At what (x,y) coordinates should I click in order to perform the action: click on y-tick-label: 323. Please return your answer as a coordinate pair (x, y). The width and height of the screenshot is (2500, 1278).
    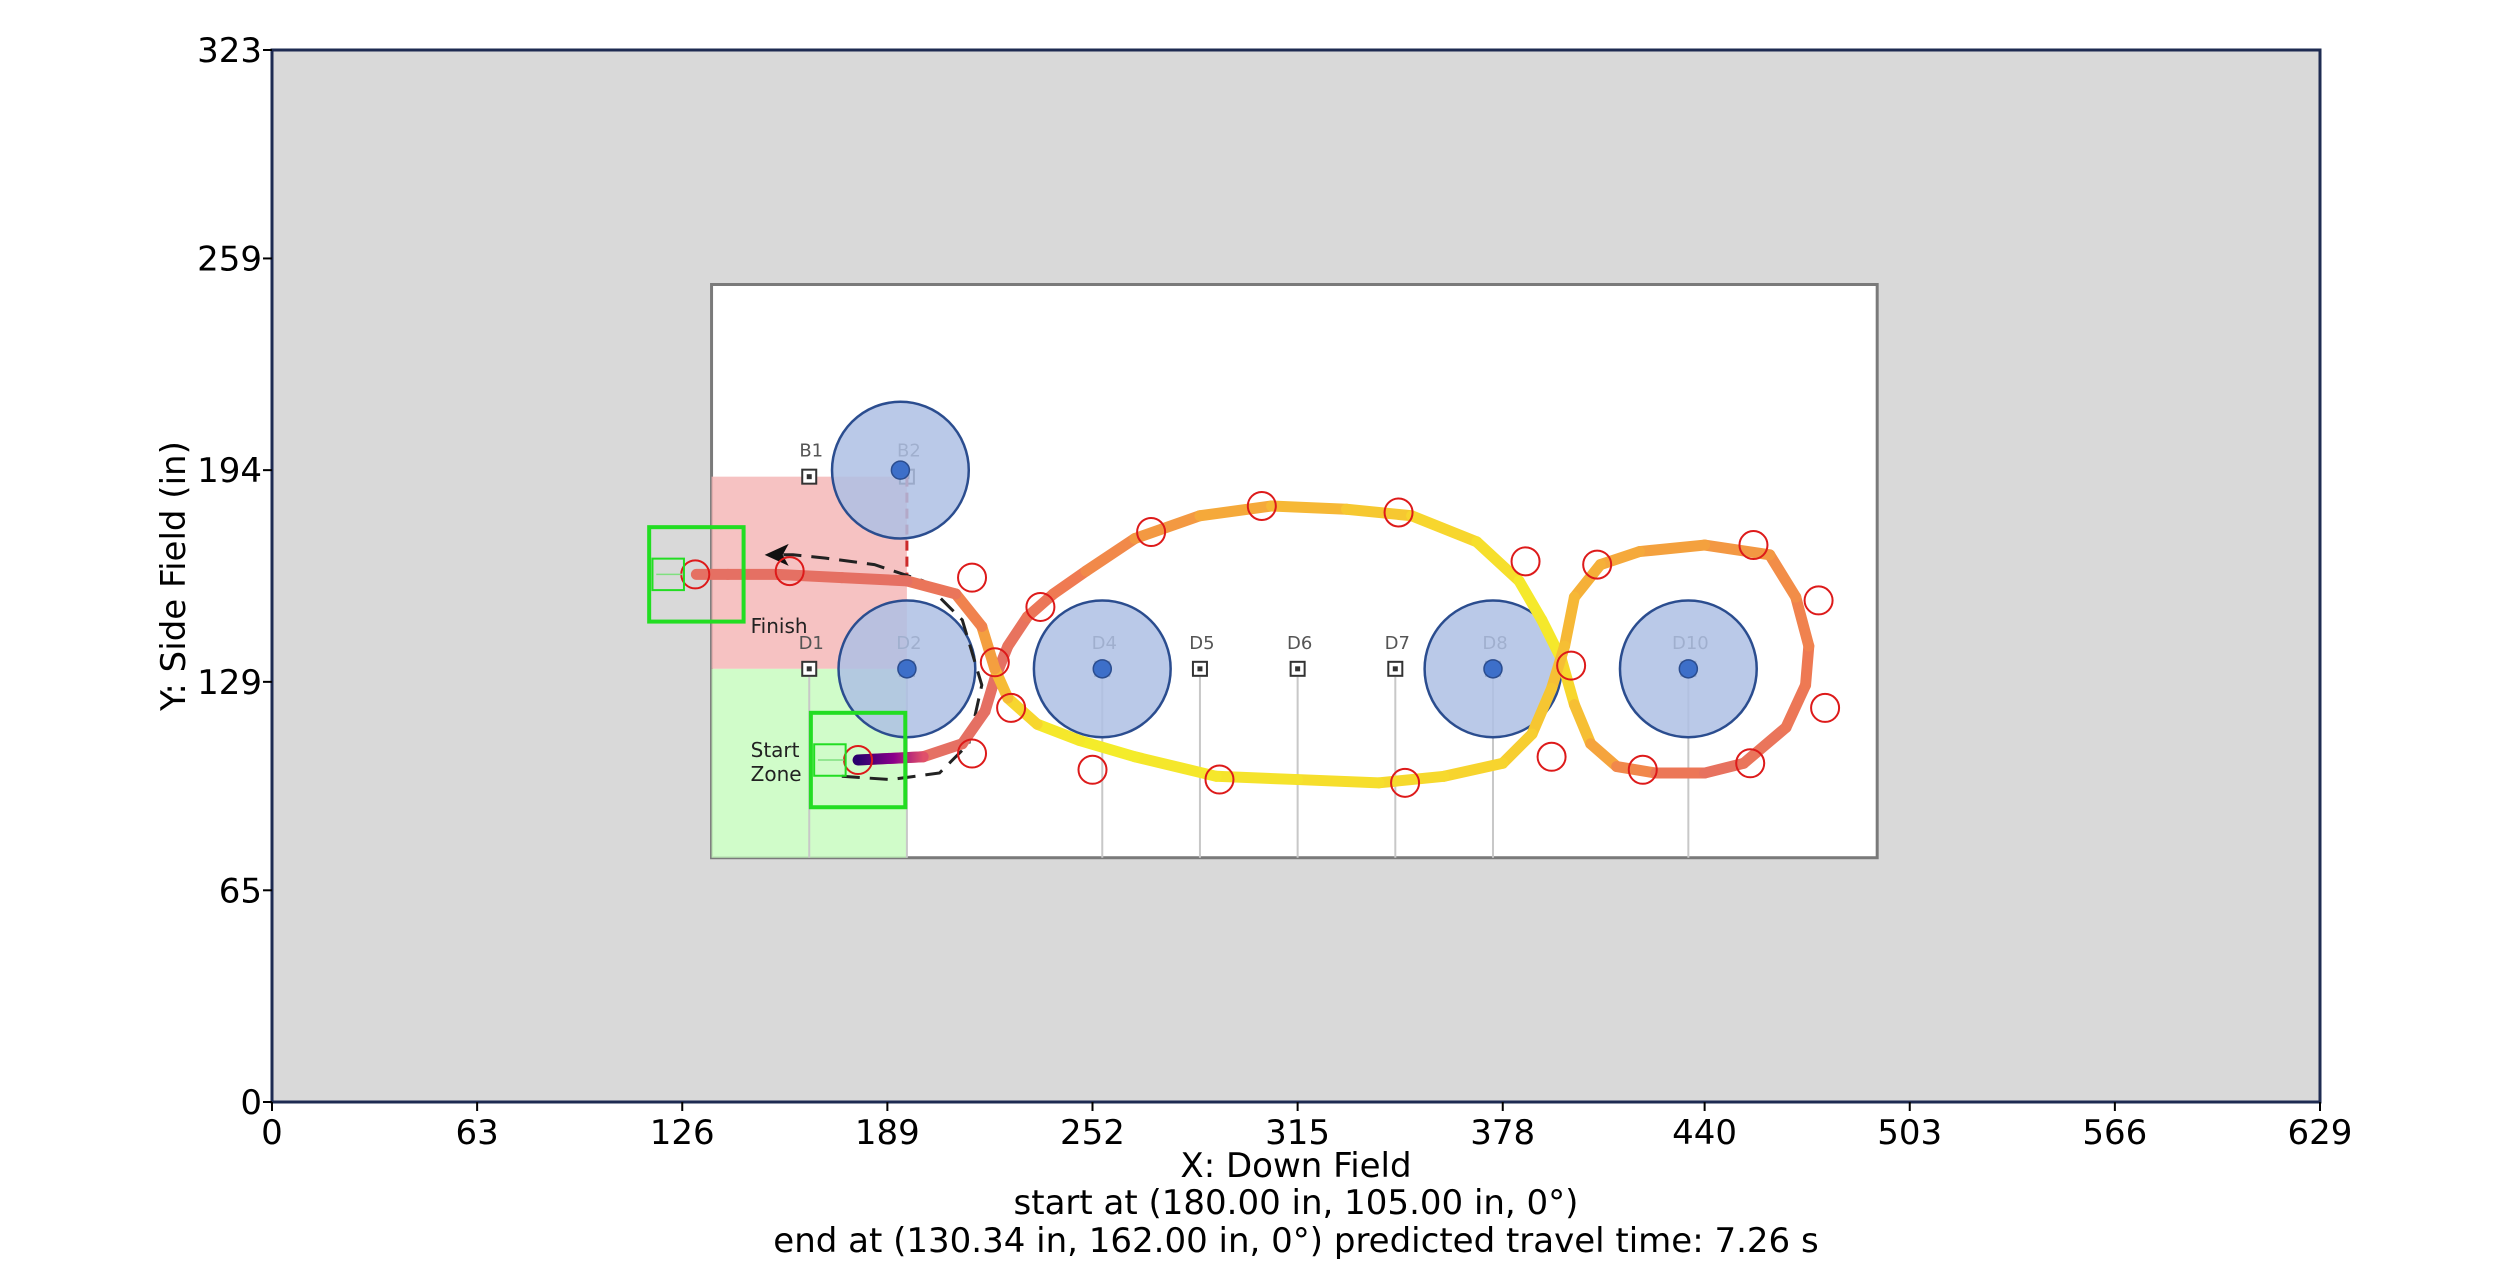
    Looking at the image, I should click on (229, 51).